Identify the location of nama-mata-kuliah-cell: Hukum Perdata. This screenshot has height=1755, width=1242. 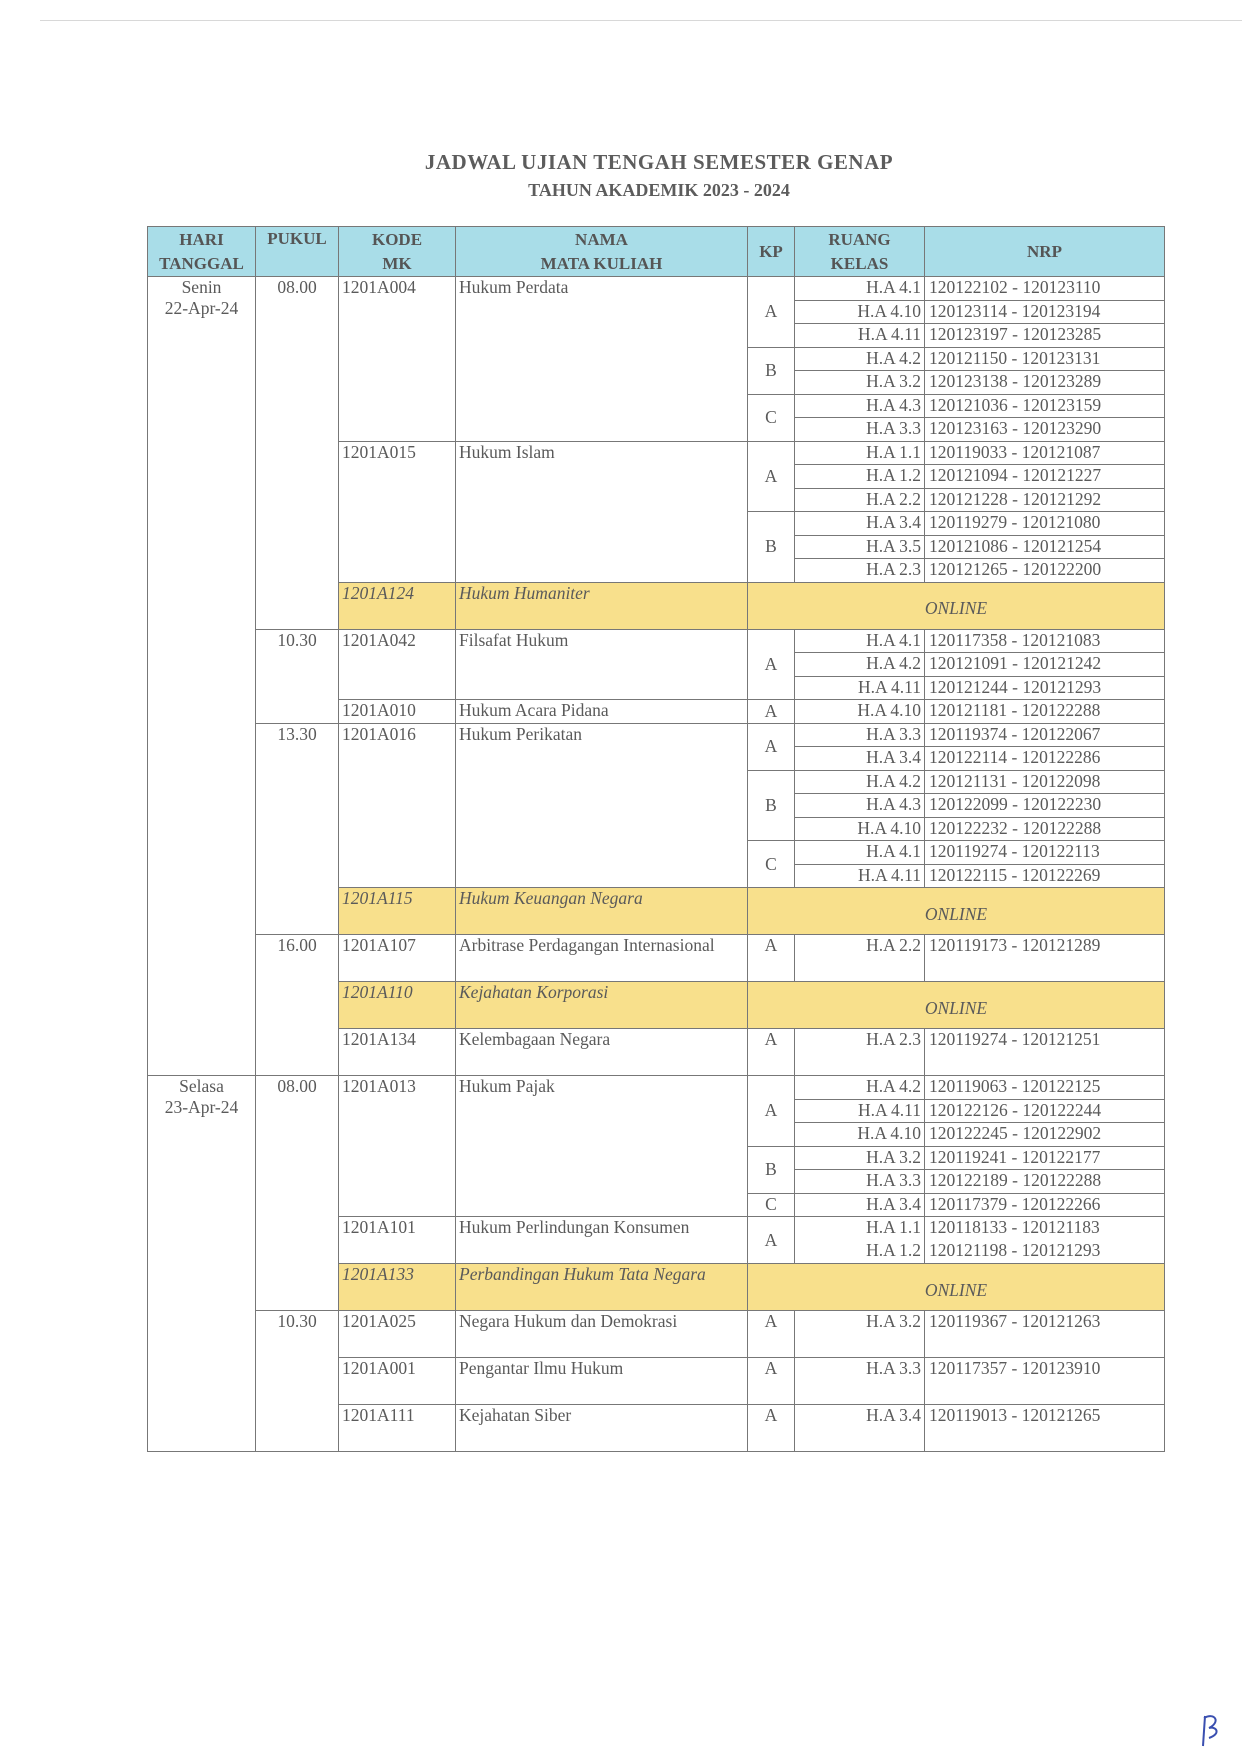
(601, 359).